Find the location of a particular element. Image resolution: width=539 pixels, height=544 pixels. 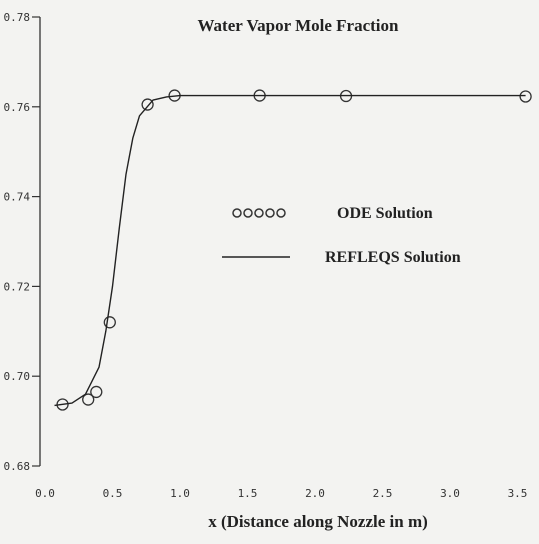

legend-label: ODE Solution is located at coordinates (385, 213).